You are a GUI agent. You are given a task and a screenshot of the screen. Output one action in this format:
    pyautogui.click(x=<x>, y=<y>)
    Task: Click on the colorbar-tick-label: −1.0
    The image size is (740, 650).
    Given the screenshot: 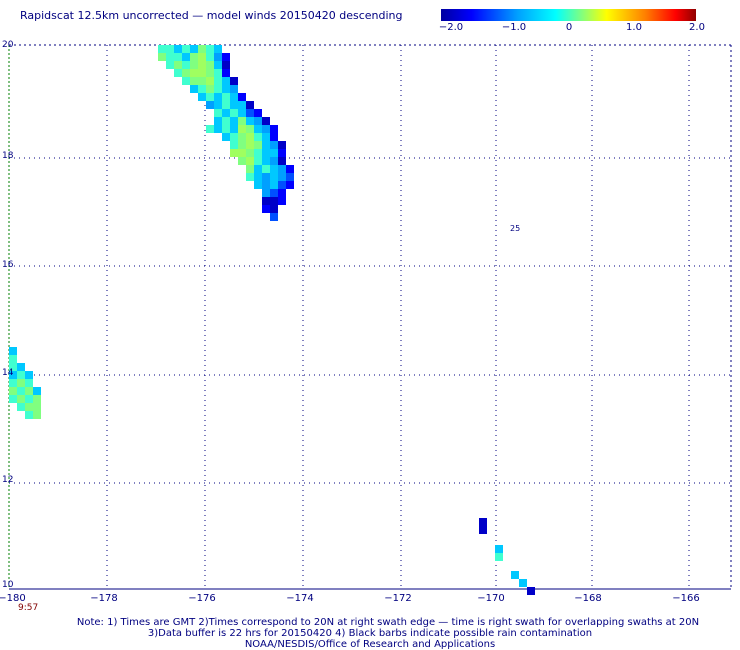 What is the action you would take?
    pyautogui.click(x=514, y=27)
    